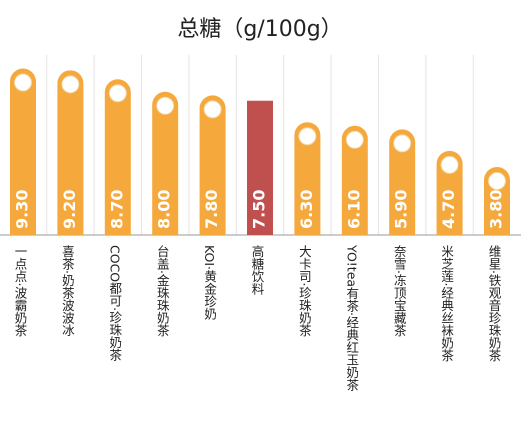  What do you see at coordinates (20, 290) in the screenshot?
I see `category-label: 一点点·波霸奶茶` at bounding box center [20, 290].